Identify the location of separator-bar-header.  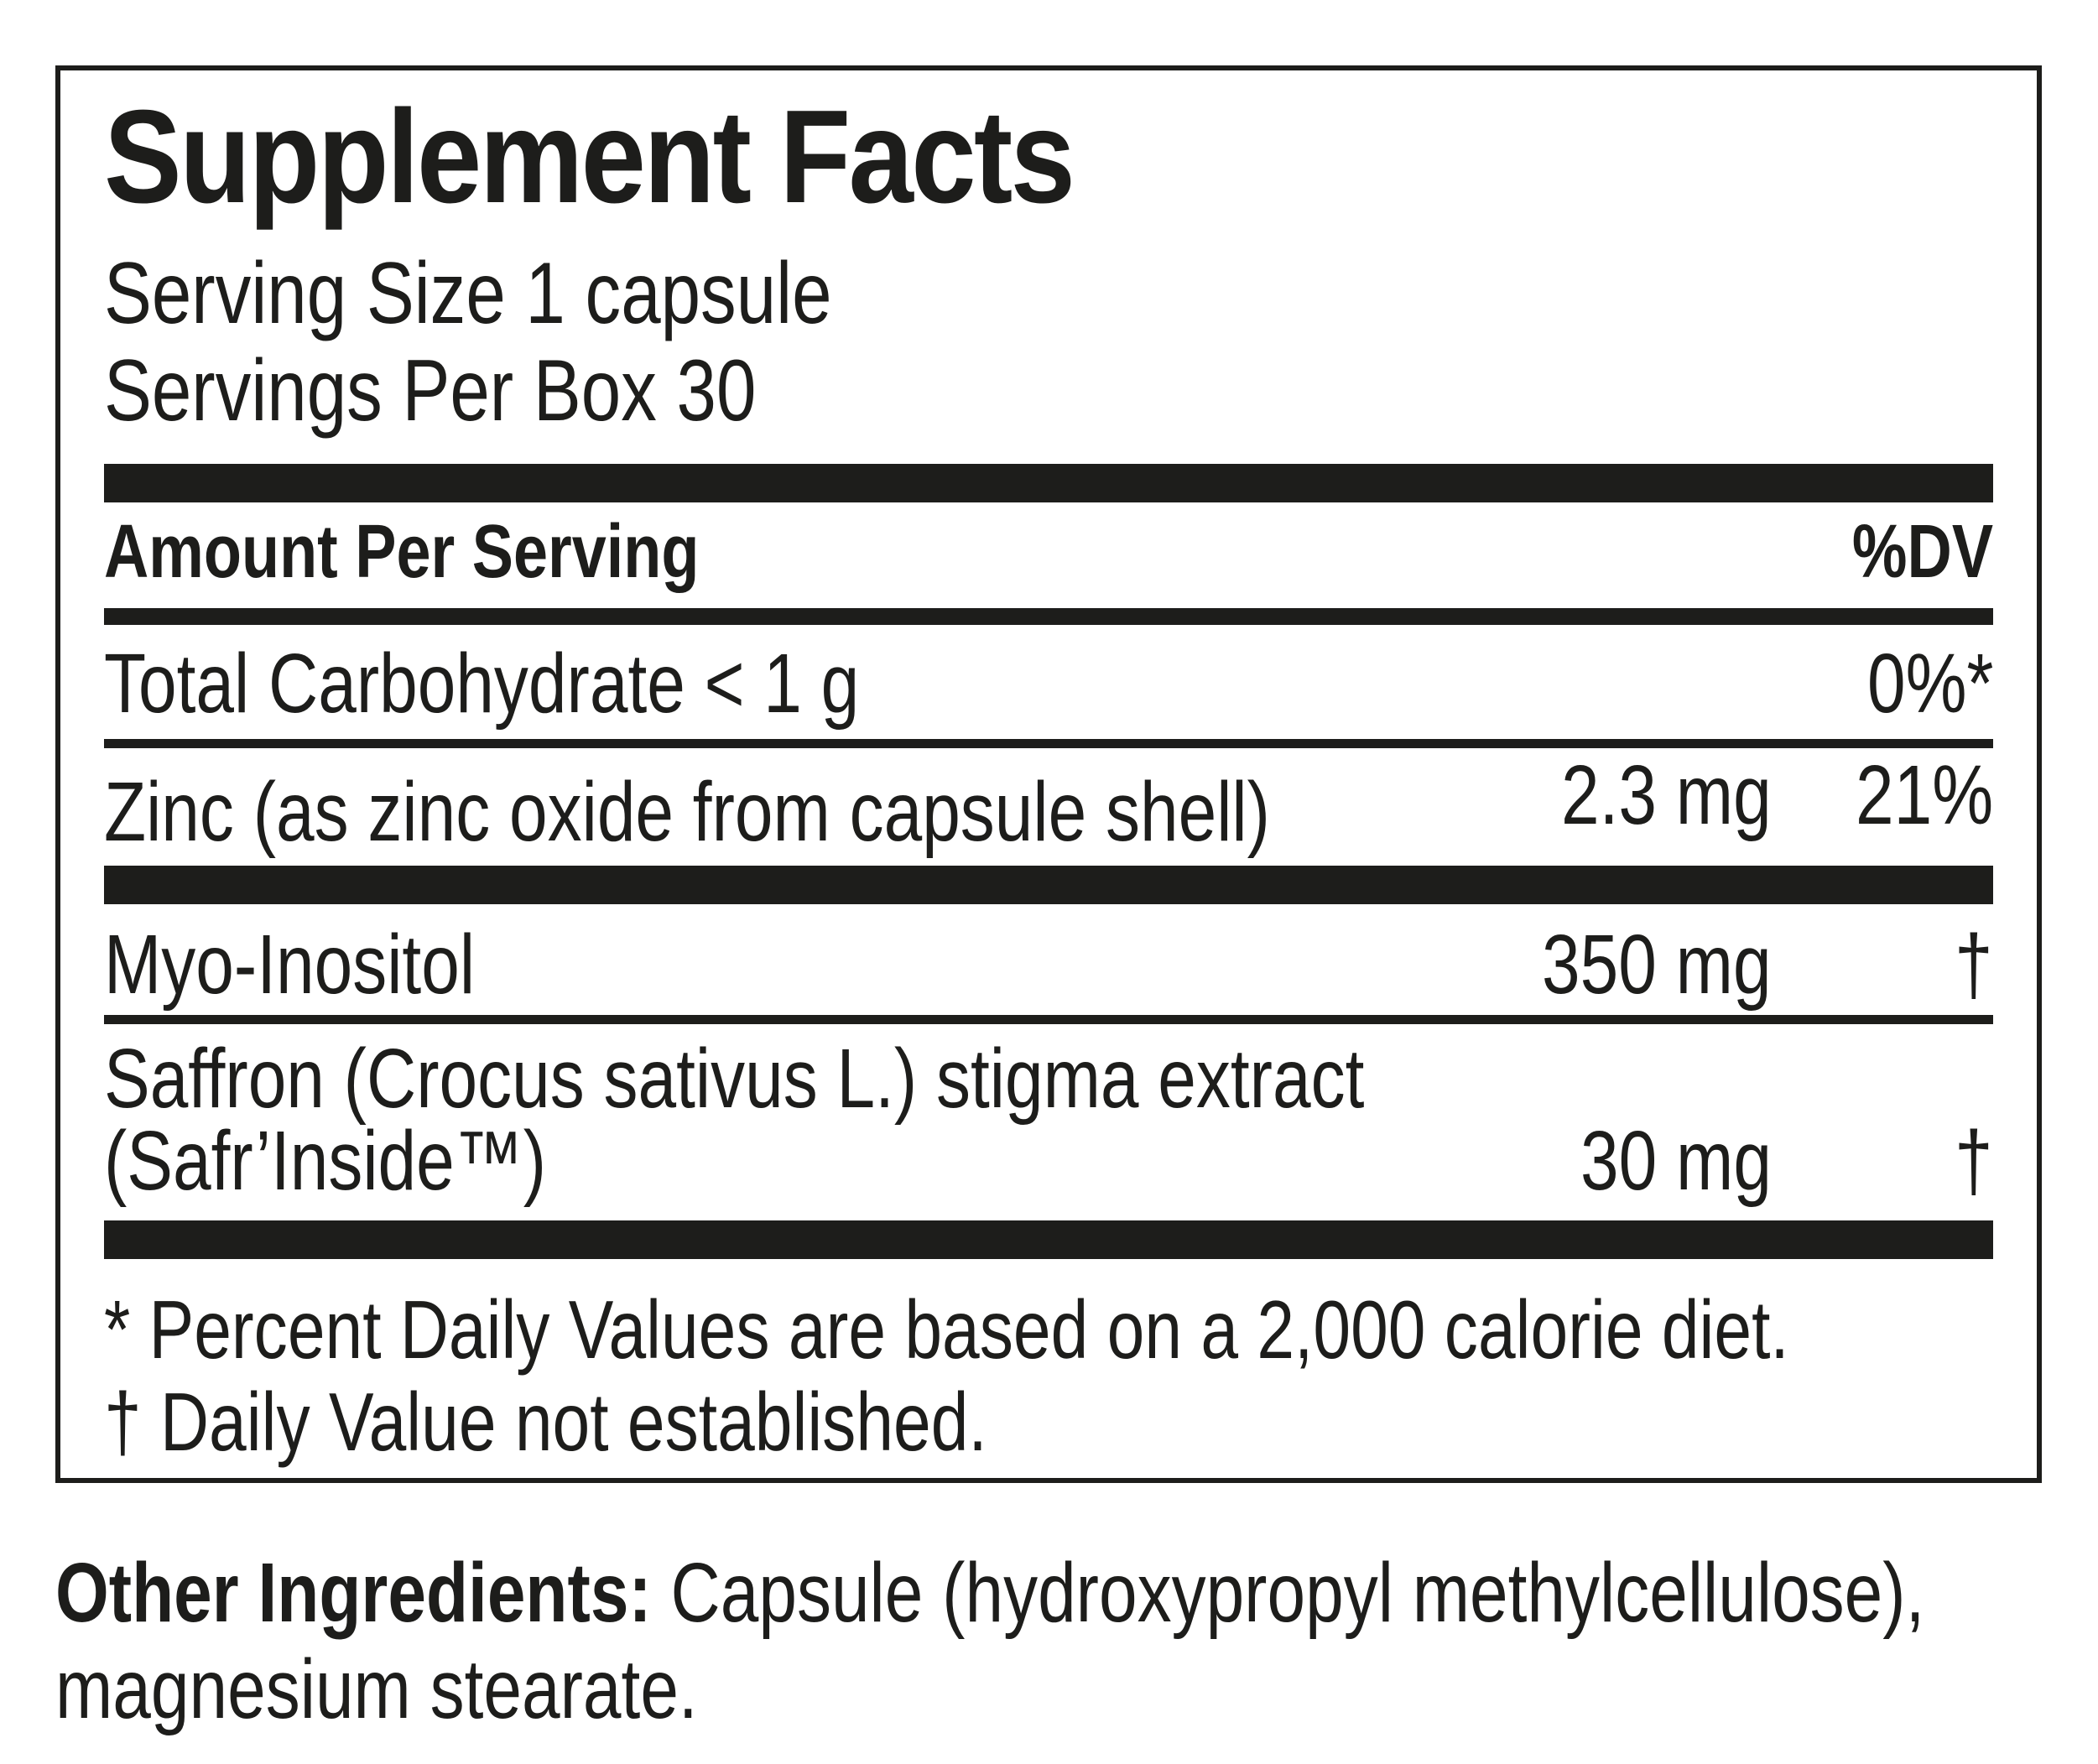
(1048, 616).